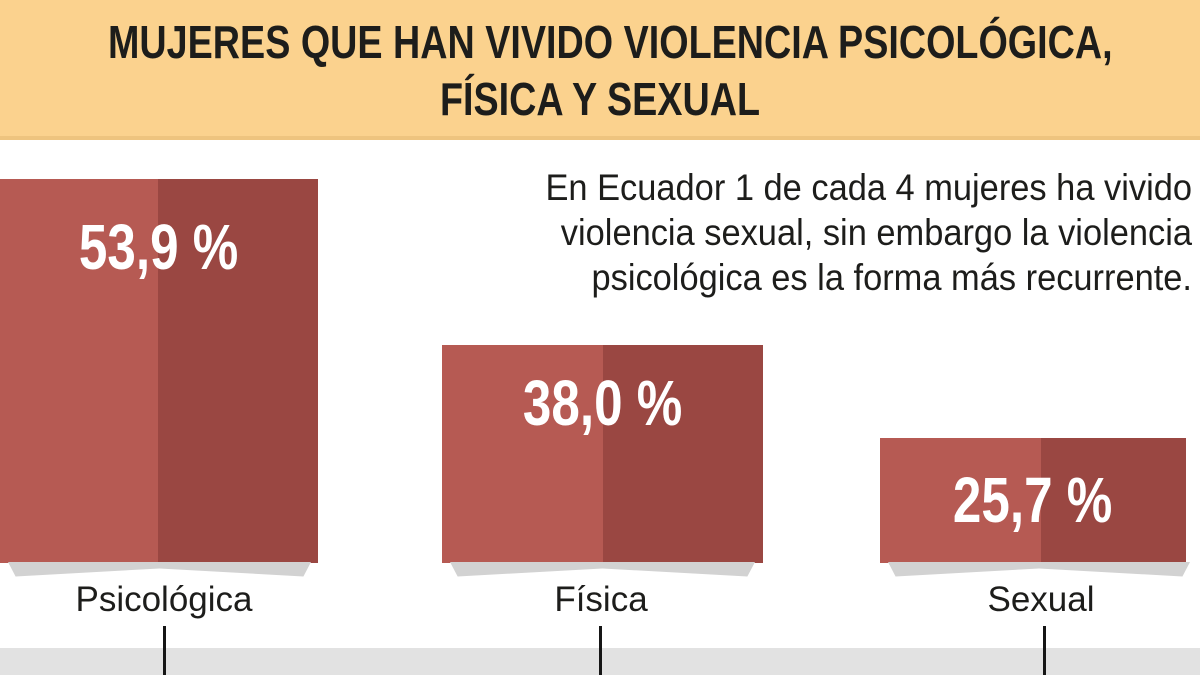  I want to click on bar-sexual: 25,7 %, so click(1033, 500).